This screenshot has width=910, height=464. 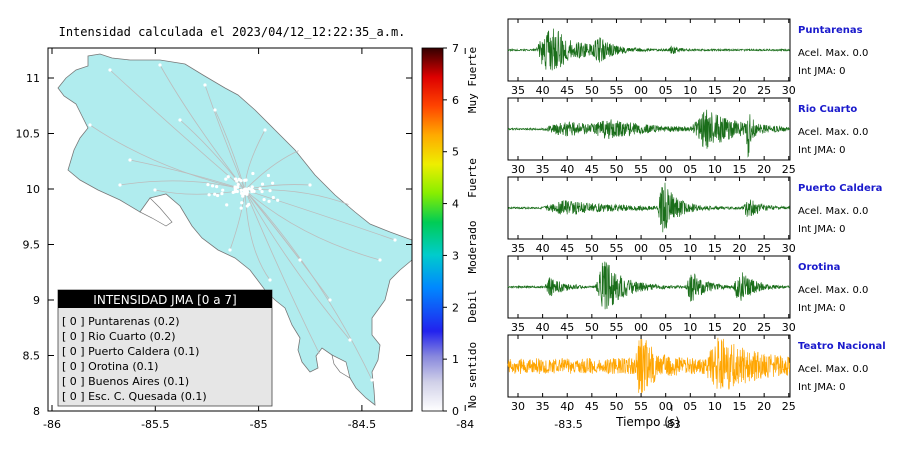 I want to click on colorbar-tick-label: 1, so click(x=455, y=359).